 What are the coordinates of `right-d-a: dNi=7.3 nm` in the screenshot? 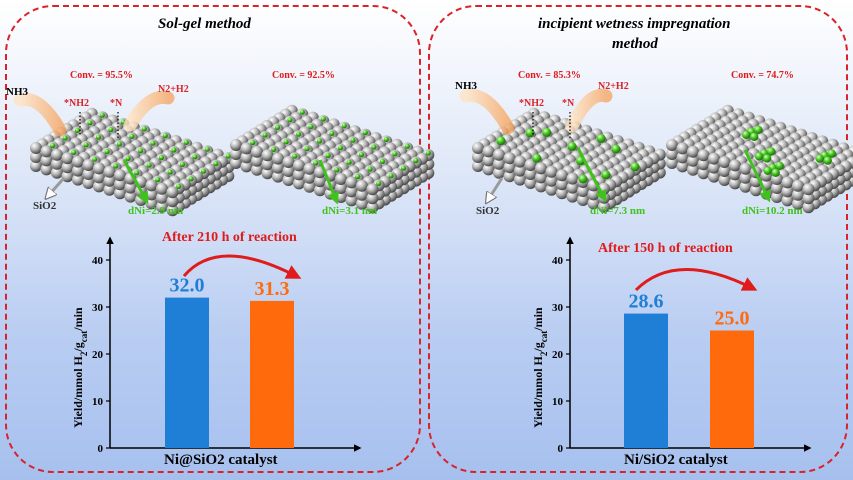 It's located at (618, 211).